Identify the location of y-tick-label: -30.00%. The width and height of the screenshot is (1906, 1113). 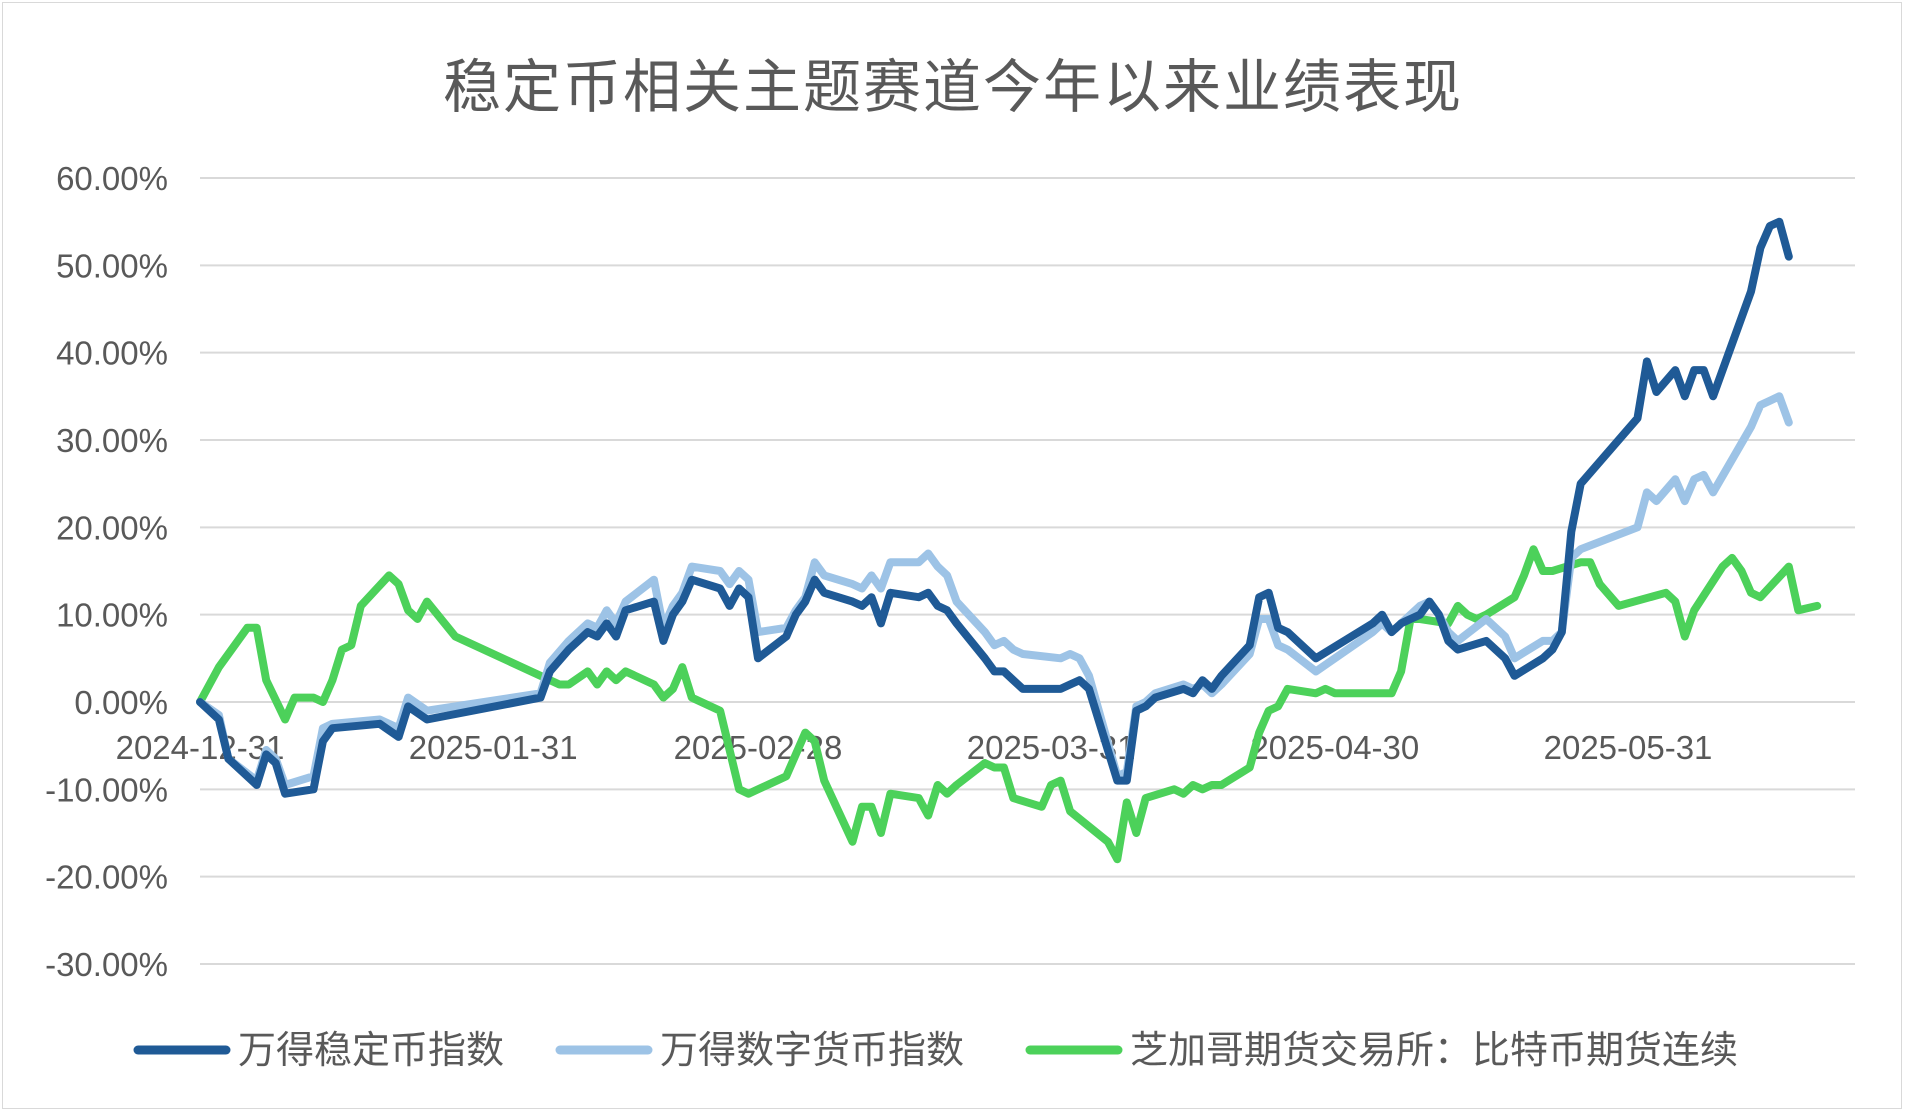
(106, 964).